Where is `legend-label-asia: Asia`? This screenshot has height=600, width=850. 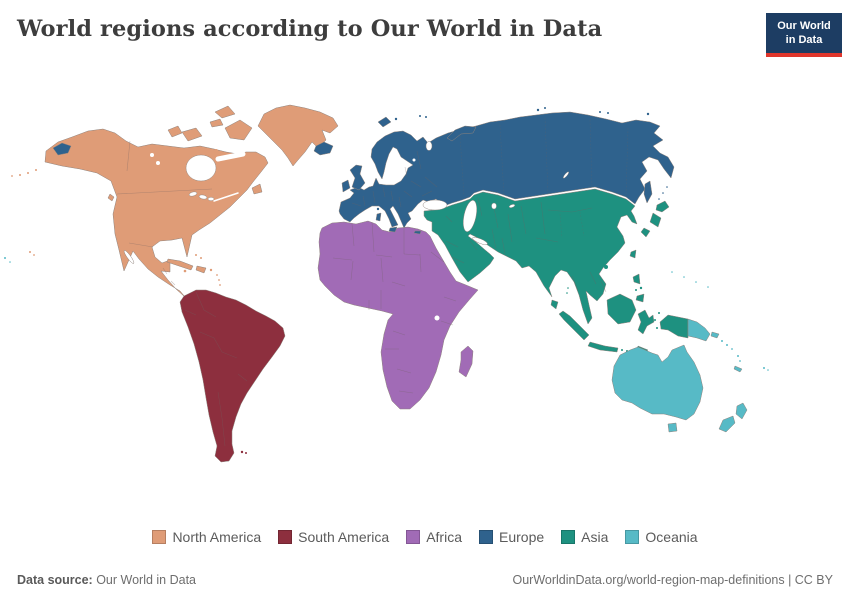 legend-label-asia: Asia is located at coordinates (595, 537).